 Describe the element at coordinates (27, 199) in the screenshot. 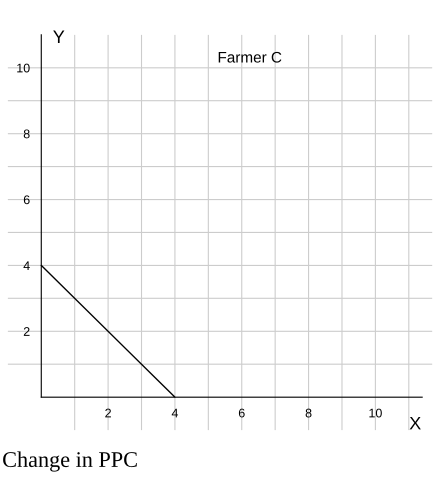

I see `y-tick-label: 6` at that location.